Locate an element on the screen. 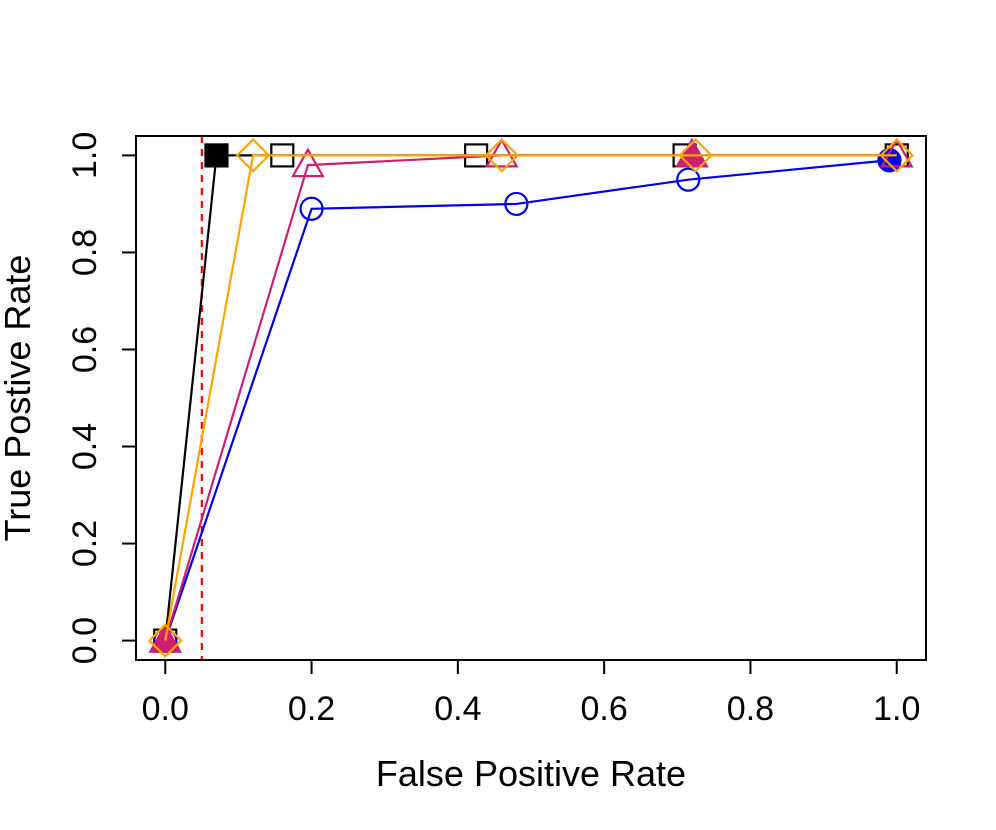 This screenshot has height=830, width=996. y-tick-label: 1.0 is located at coordinates (85, 155).